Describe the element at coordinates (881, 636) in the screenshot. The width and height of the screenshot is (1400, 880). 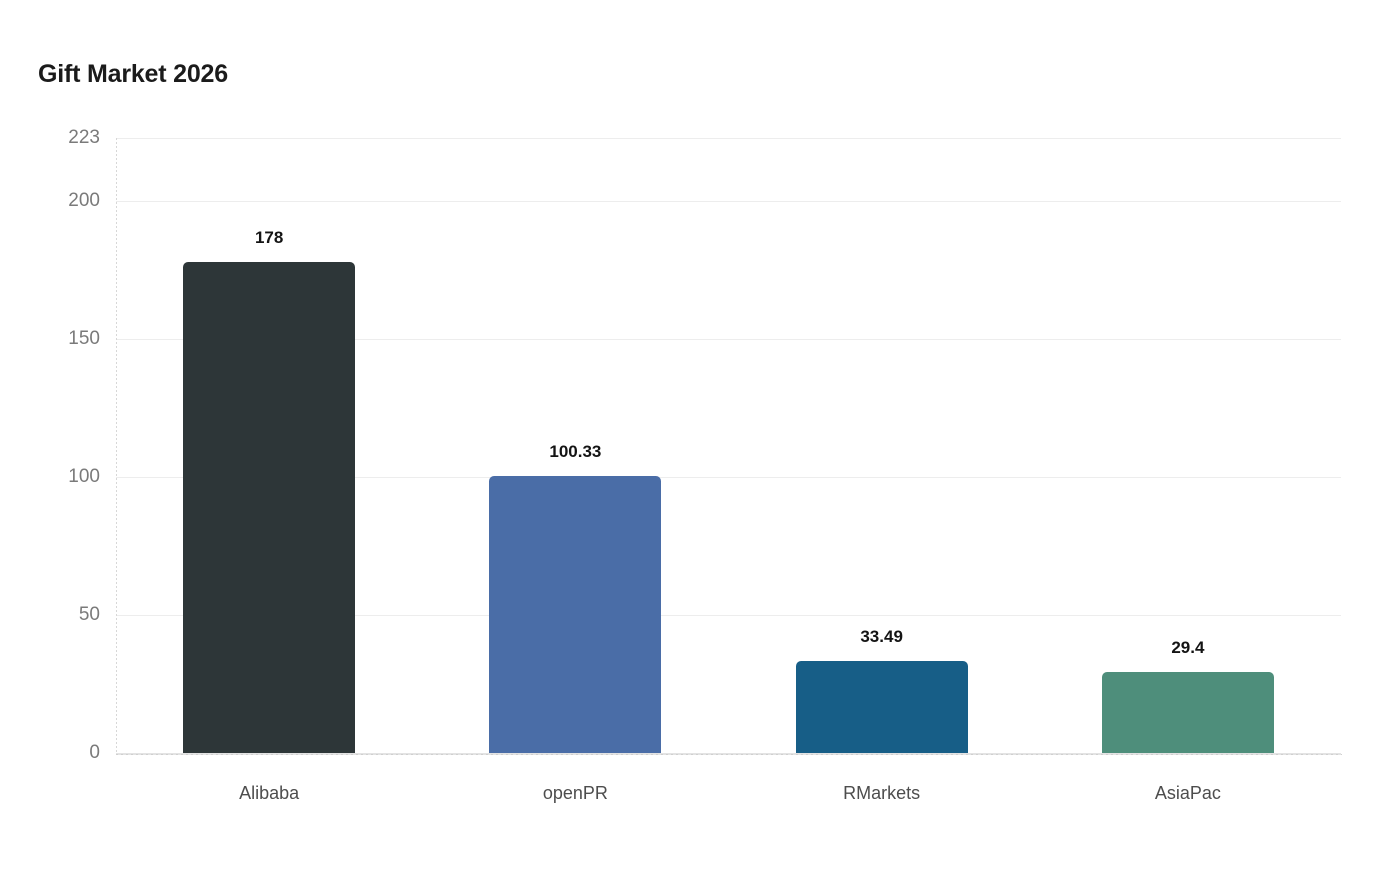
I see `bar-value-label: 33.49` at that location.